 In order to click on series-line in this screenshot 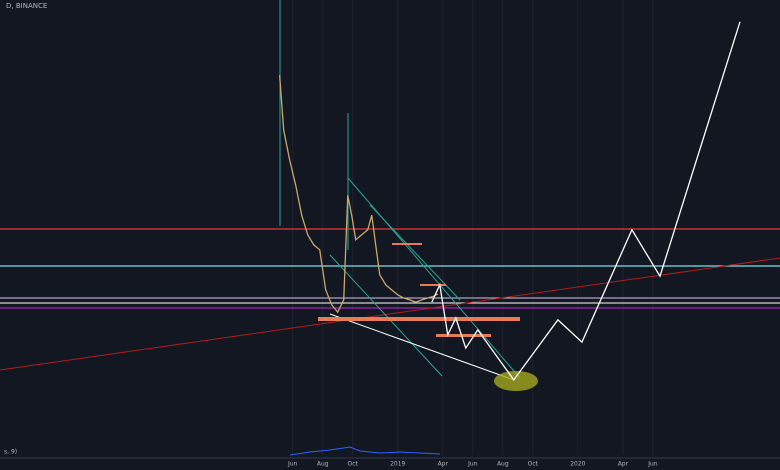, I will do `click(358, 194)`.